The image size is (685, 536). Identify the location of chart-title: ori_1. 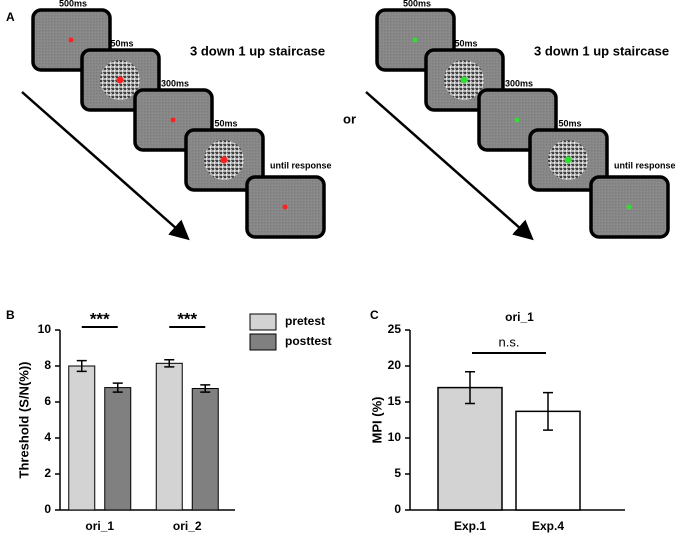
(519, 317).